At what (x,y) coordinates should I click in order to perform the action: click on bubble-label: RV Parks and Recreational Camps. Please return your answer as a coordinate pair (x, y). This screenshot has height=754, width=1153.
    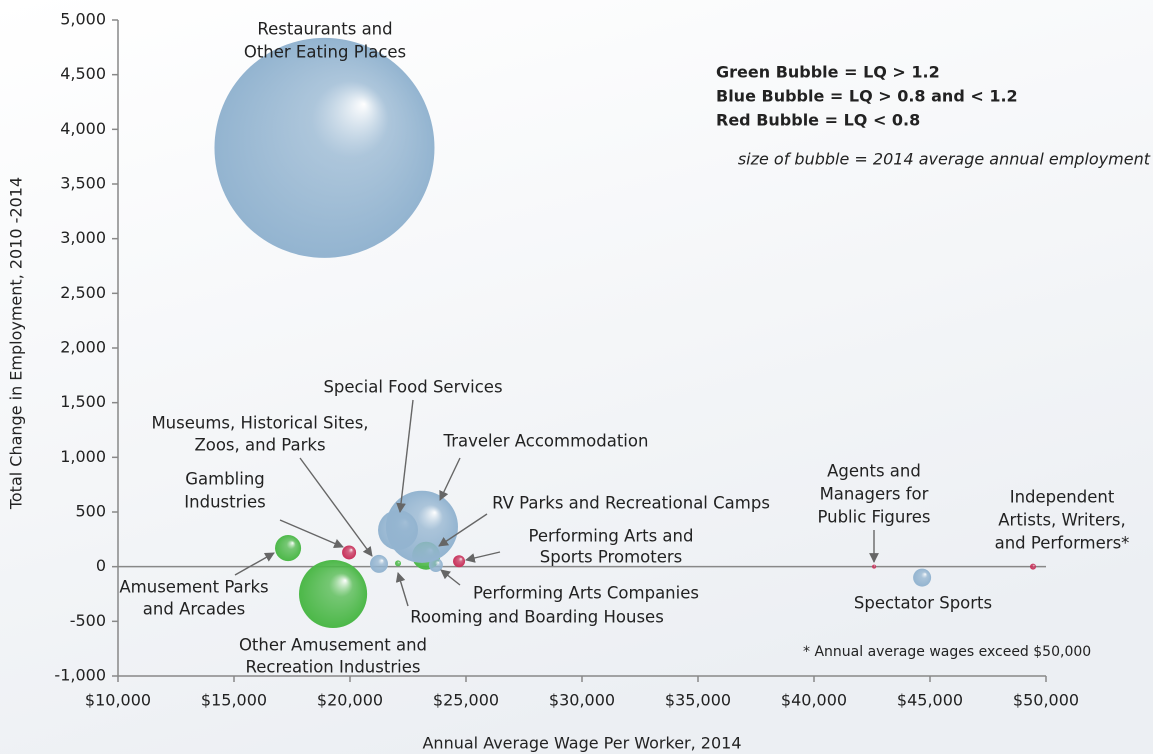
    Looking at the image, I should click on (631, 503).